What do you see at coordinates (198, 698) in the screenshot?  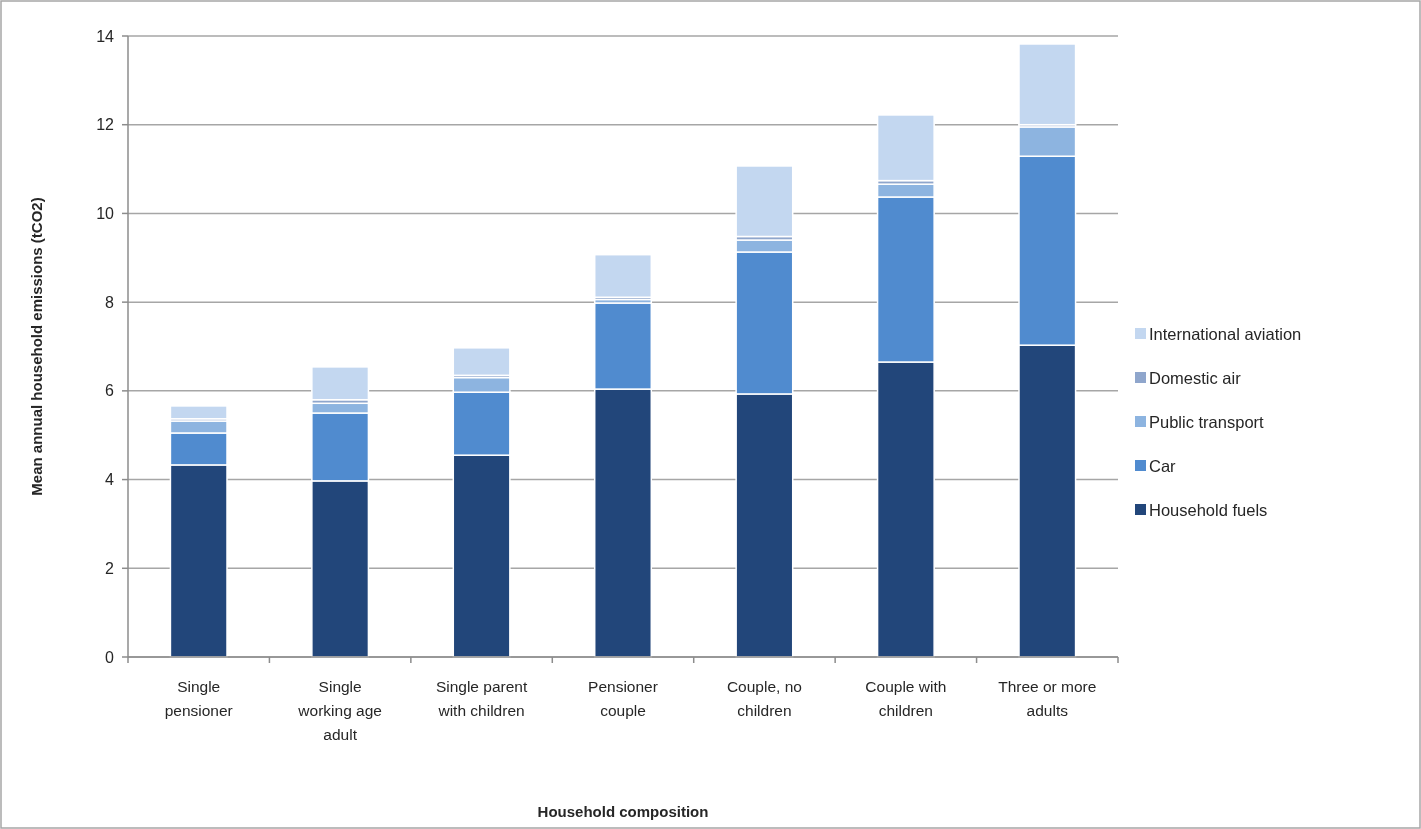 I see `x-tick-label: Single pensioner` at bounding box center [198, 698].